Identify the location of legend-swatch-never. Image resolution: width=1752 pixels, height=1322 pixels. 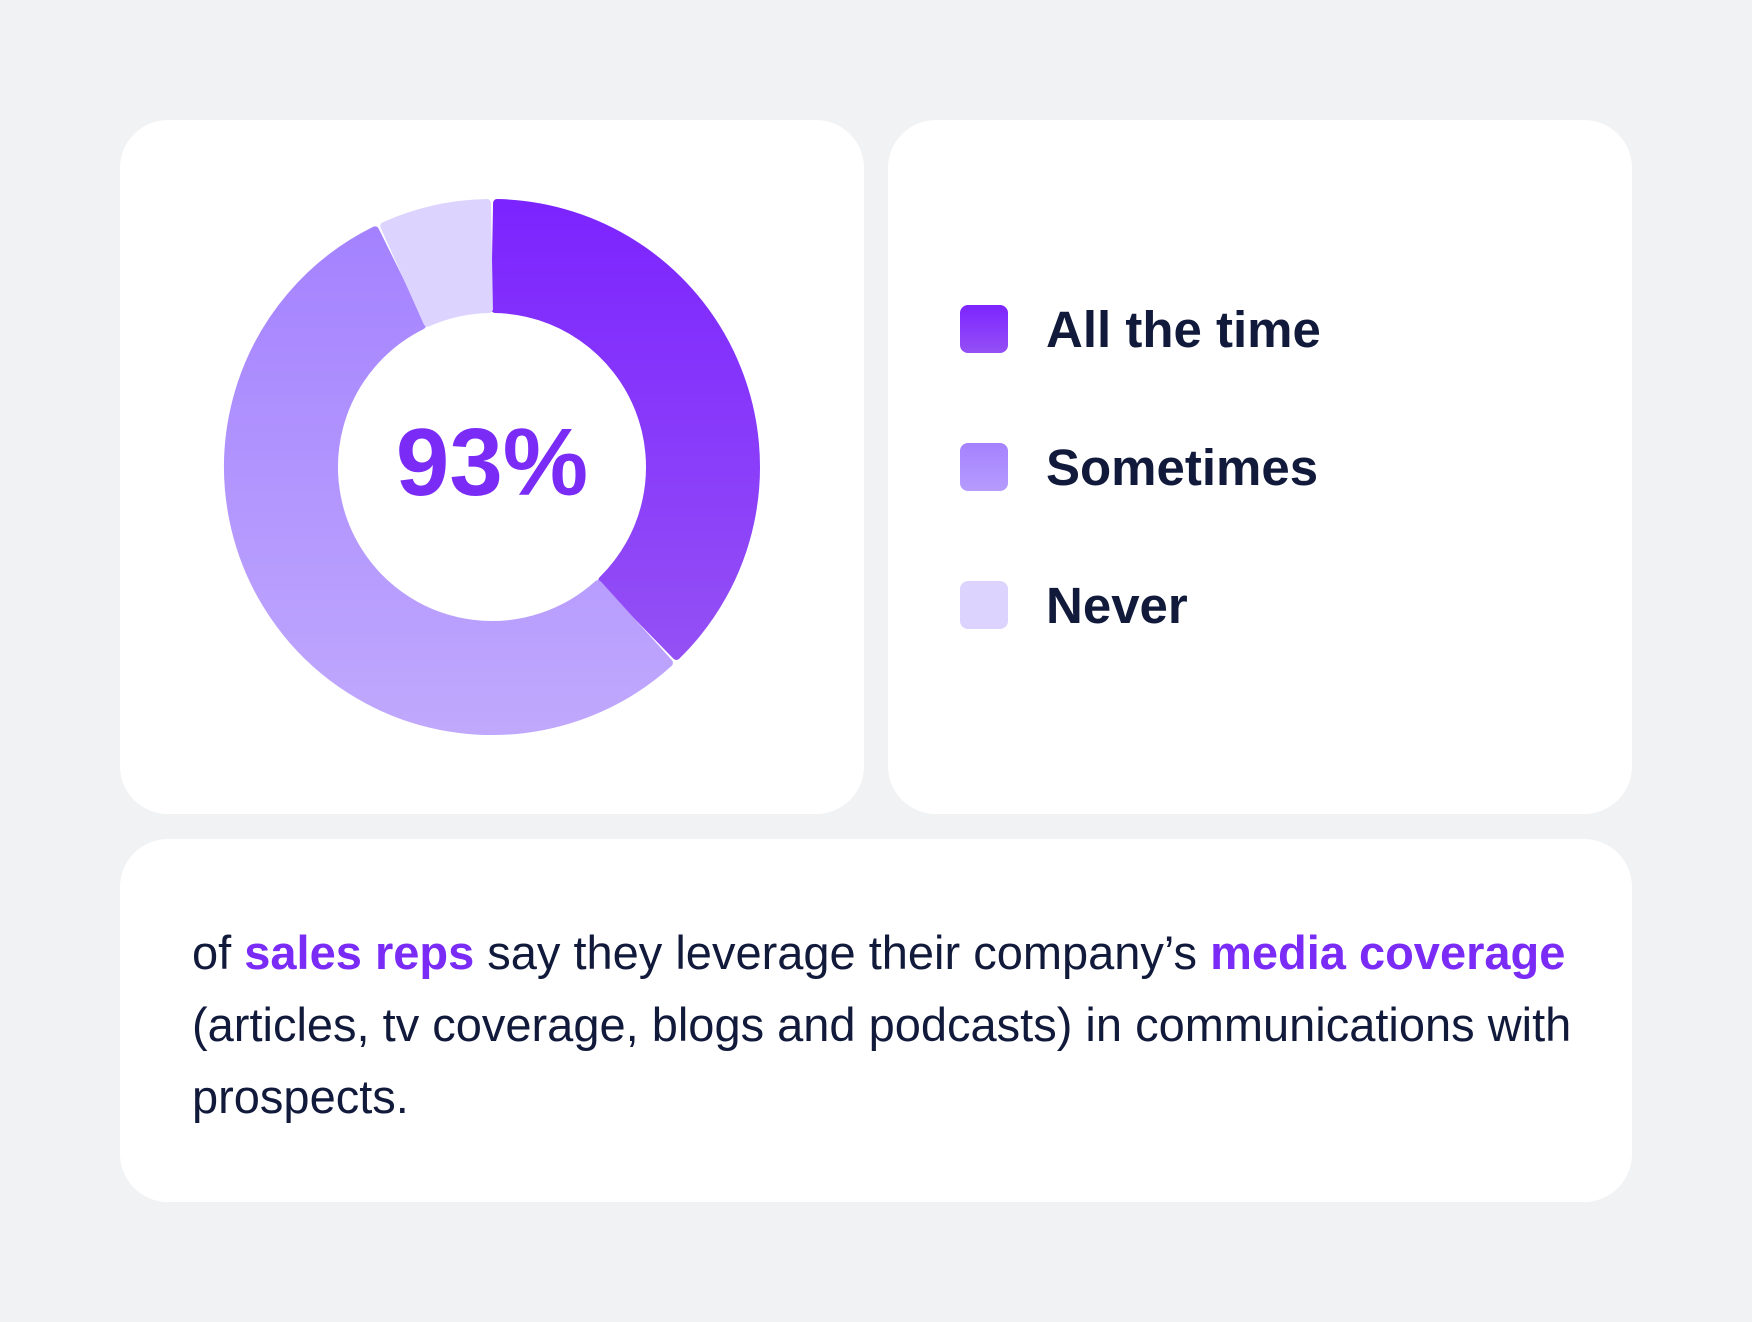
(984, 605).